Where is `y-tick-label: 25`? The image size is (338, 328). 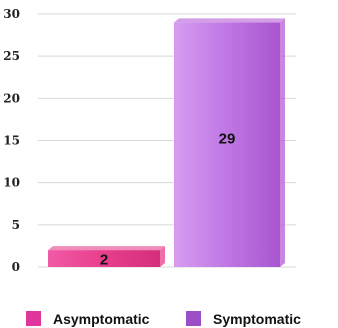
y-tick-label: 25 is located at coordinates (11, 56).